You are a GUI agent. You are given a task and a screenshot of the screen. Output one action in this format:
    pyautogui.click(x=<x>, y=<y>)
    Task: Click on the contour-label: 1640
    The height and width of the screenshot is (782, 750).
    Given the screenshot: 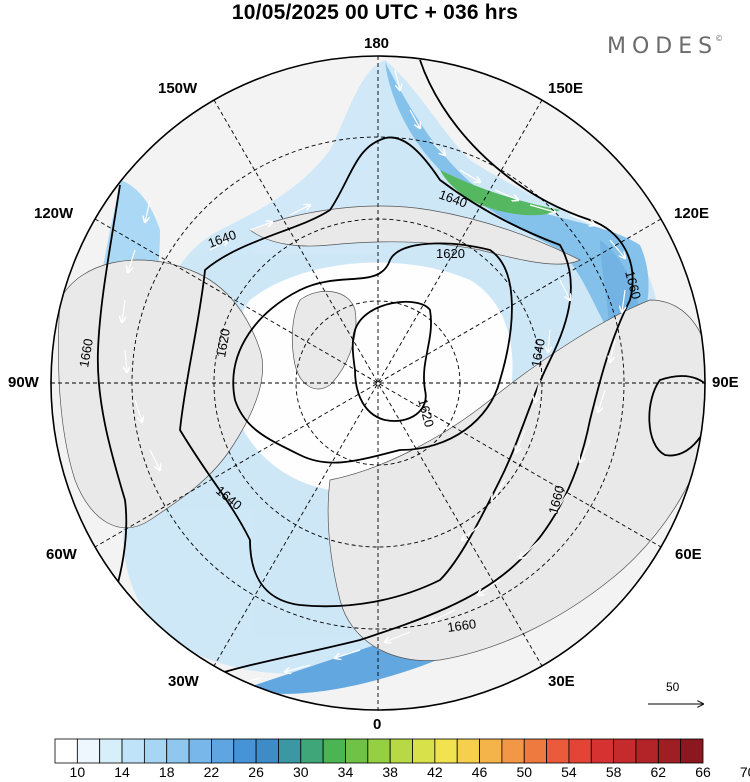 What is the action you would take?
    pyautogui.click(x=538, y=352)
    